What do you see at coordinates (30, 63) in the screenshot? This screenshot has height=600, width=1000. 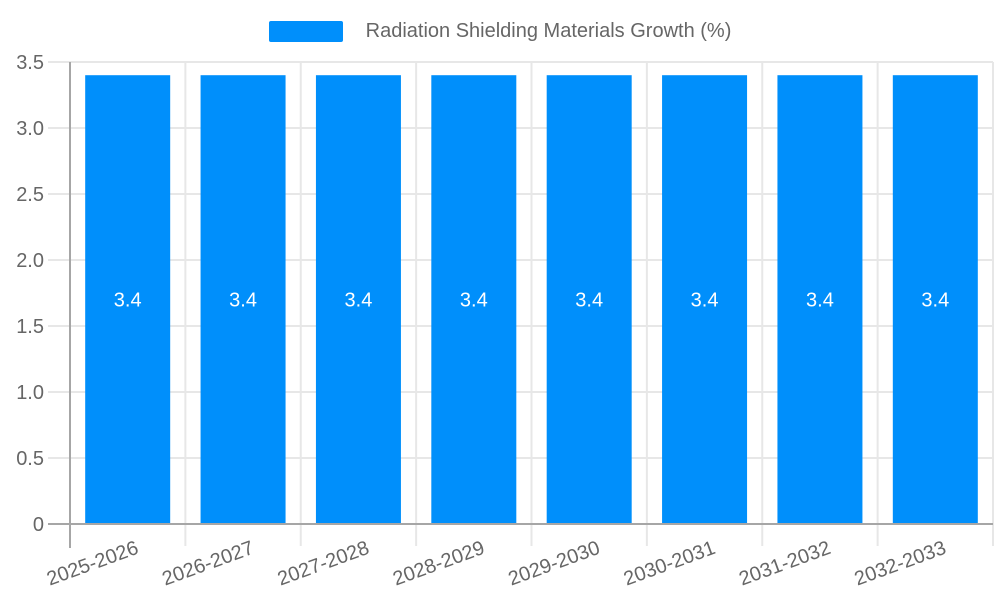 I see `y-tick-label: 3.5` at bounding box center [30, 63].